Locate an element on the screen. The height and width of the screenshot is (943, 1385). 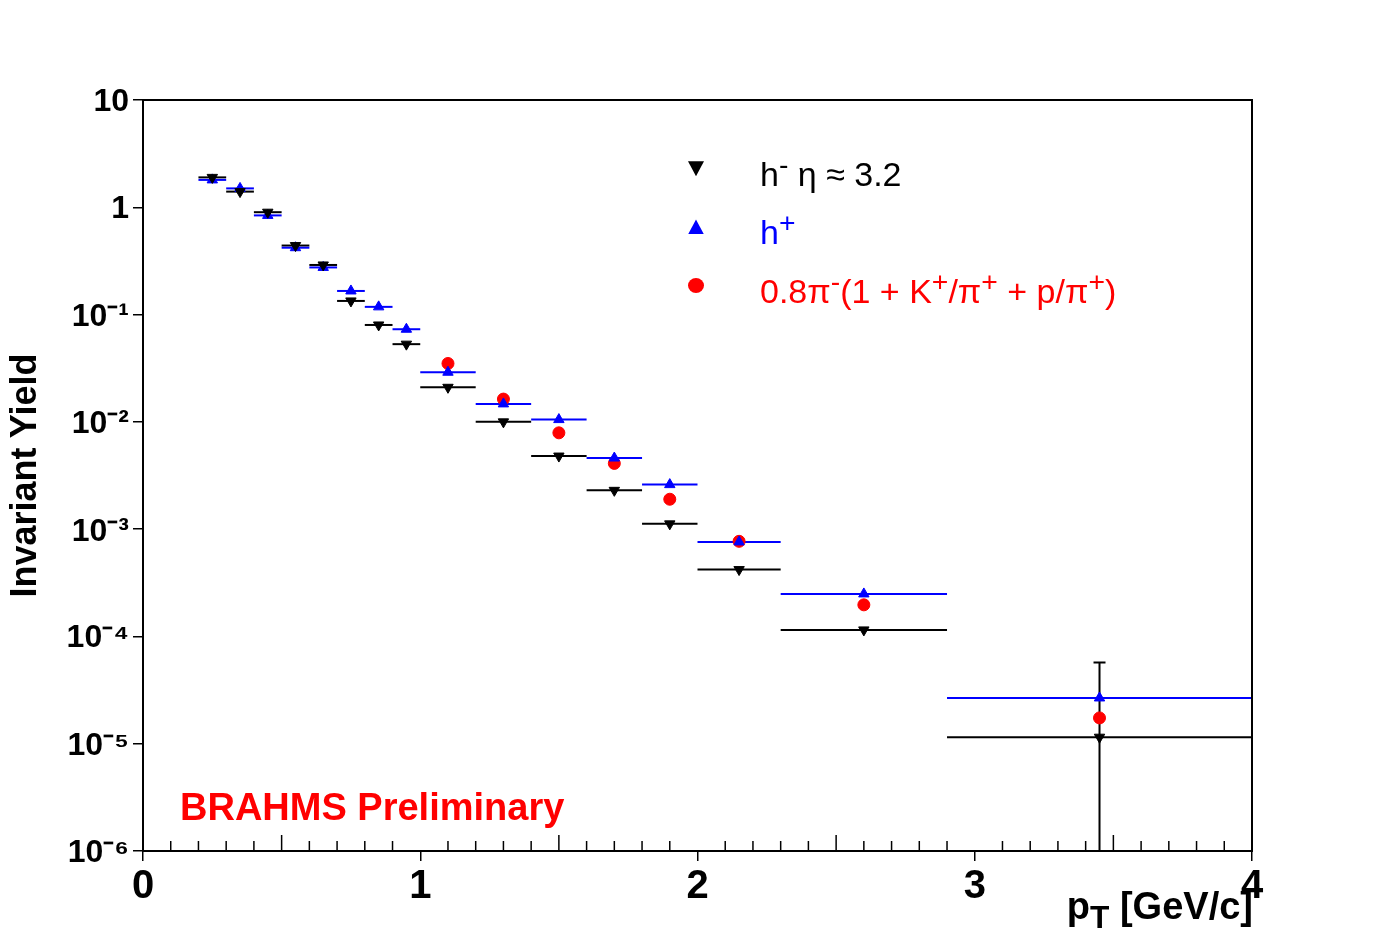
y-tick-label: 10⁻⁶ is located at coordinates (98, 851).